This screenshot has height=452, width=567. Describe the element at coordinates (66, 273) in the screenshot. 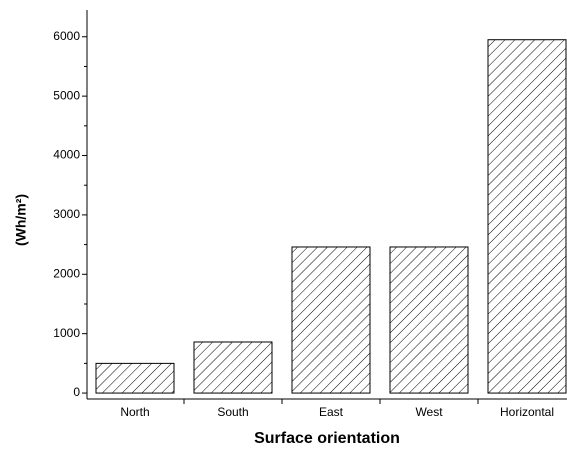

I see `y-tick-label: 2000` at that location.